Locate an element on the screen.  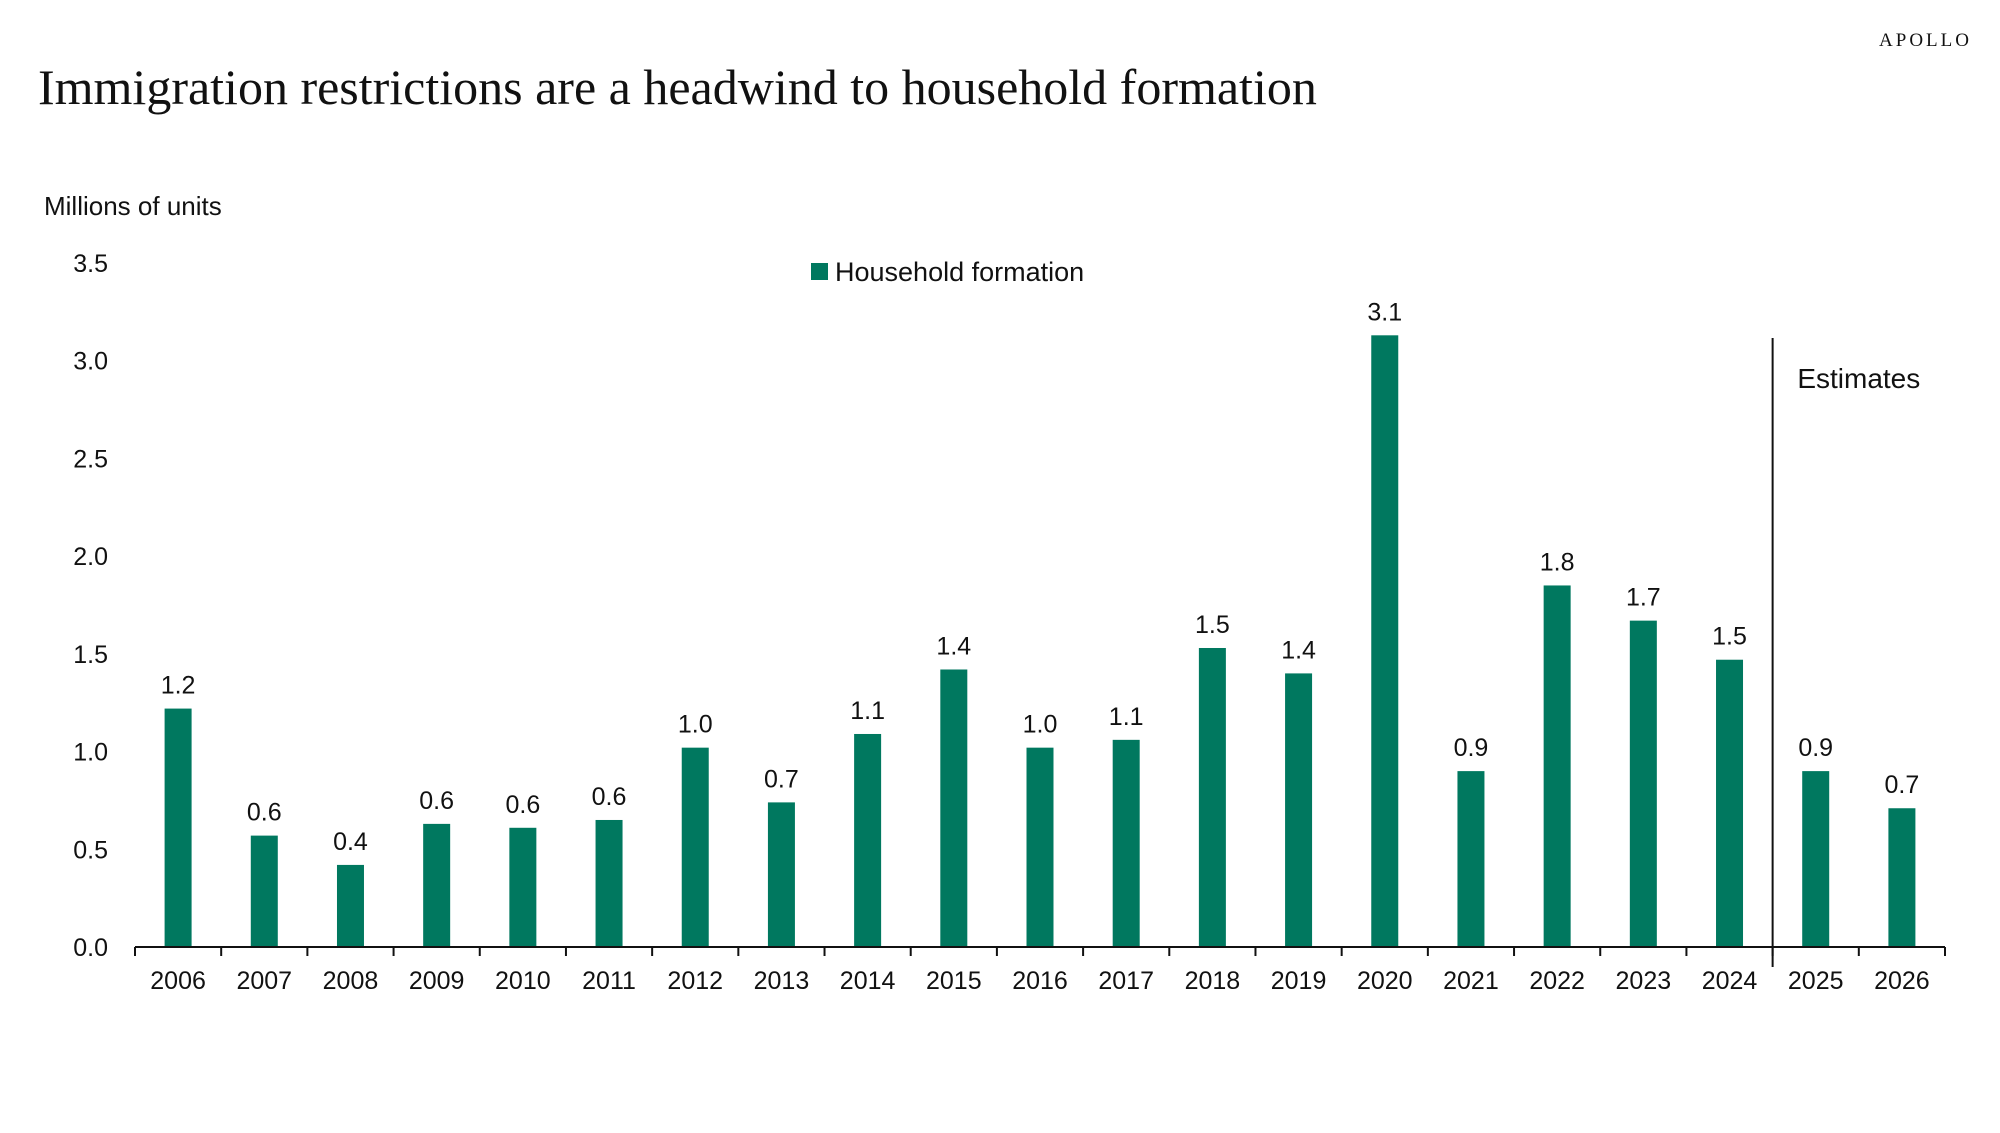
estimates-label: Estimates is located at coordinates (1858, 378).